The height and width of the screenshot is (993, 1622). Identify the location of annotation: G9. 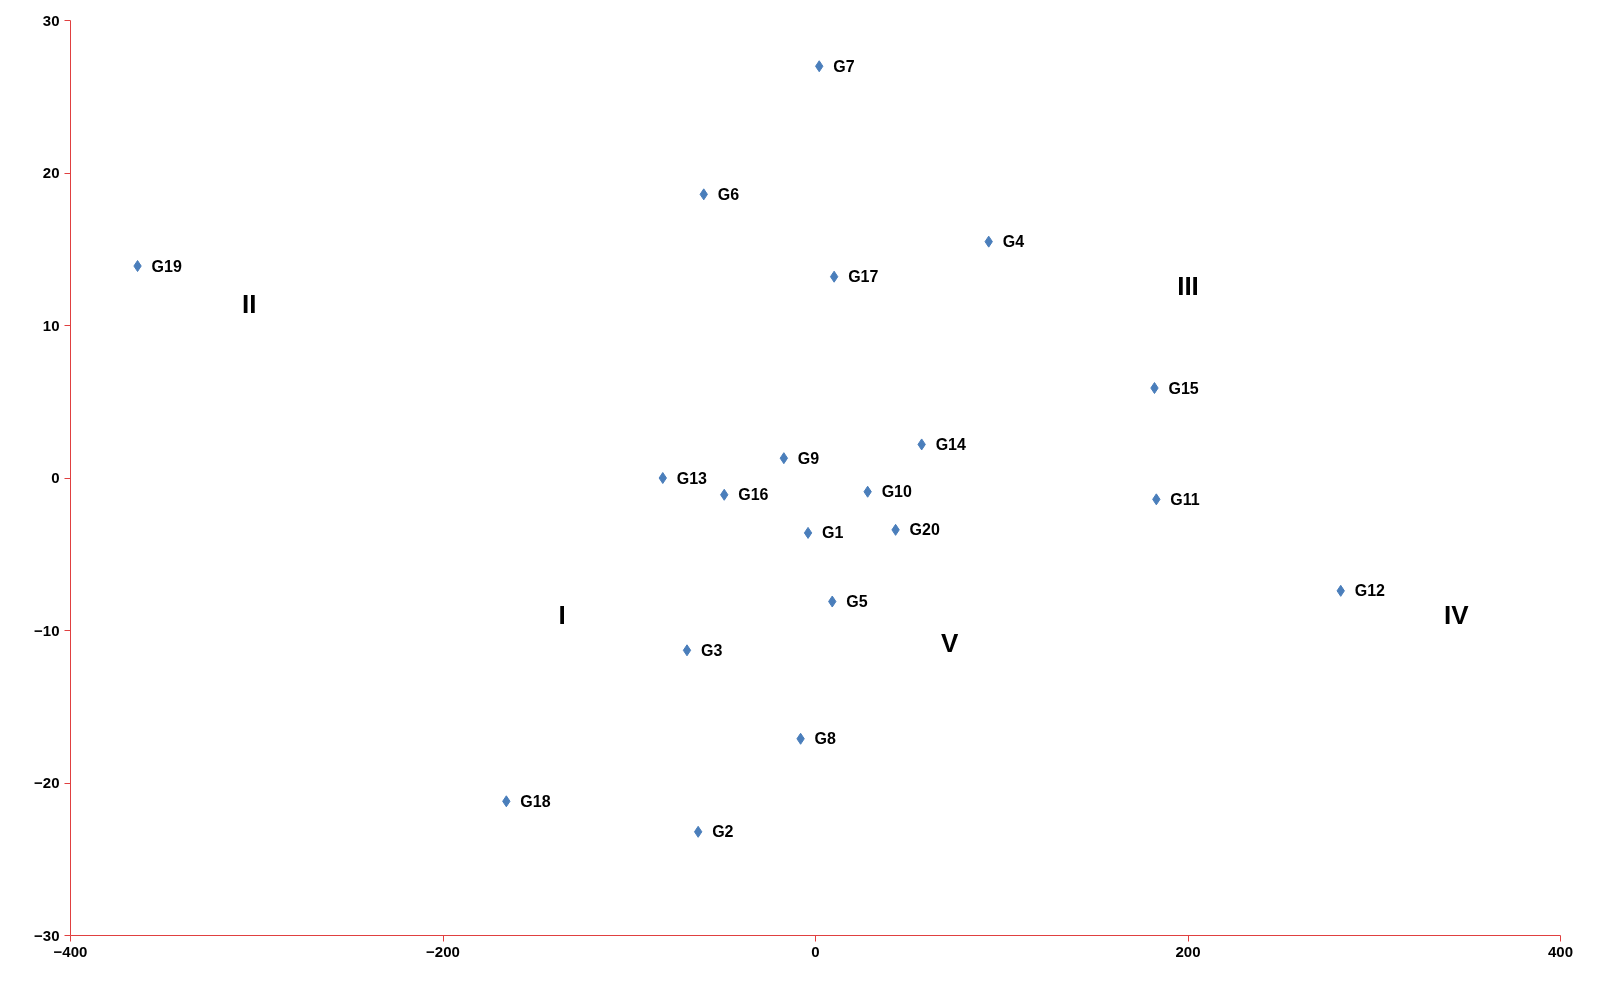
(808, 458).